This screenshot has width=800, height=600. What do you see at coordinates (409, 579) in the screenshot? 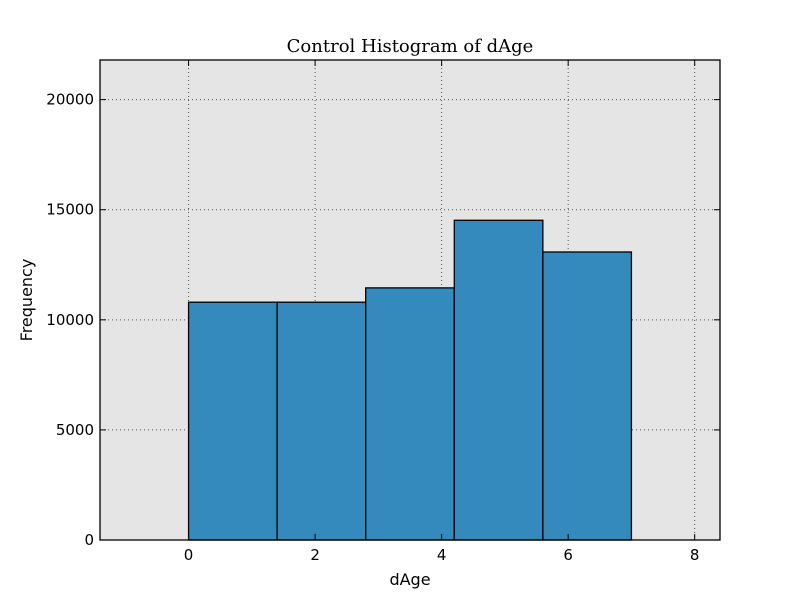
I see `x-axis-label: dAge` at bounding box center [409, 579].